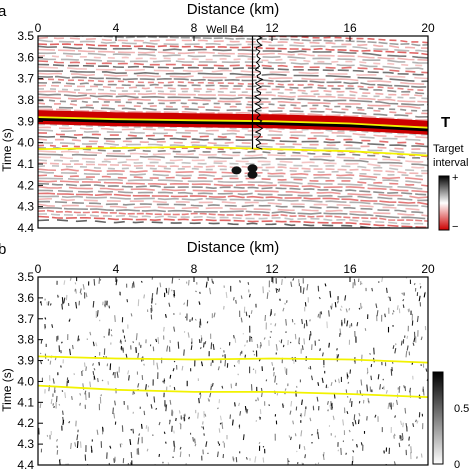 This screenshot has width=474, height=474. I want to click on panel-b-horizon-line, so click(233, 359).